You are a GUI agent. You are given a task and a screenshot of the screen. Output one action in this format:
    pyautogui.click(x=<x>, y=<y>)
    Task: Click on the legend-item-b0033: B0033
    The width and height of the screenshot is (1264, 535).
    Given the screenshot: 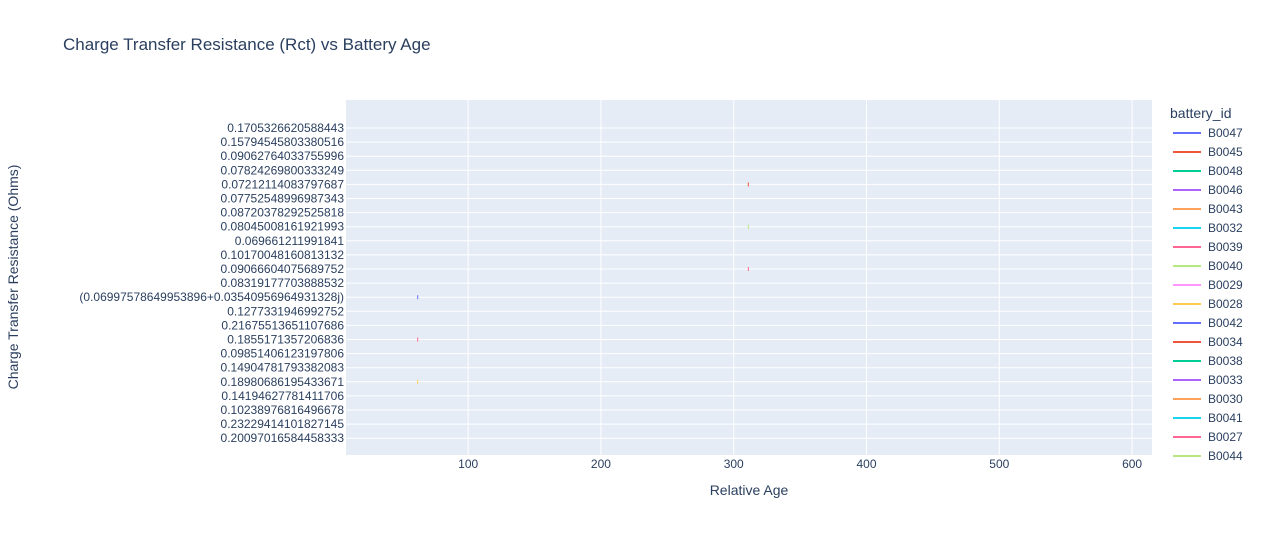 What is the action you would take?
    pyautogui.click(x=1208, y=380)
    